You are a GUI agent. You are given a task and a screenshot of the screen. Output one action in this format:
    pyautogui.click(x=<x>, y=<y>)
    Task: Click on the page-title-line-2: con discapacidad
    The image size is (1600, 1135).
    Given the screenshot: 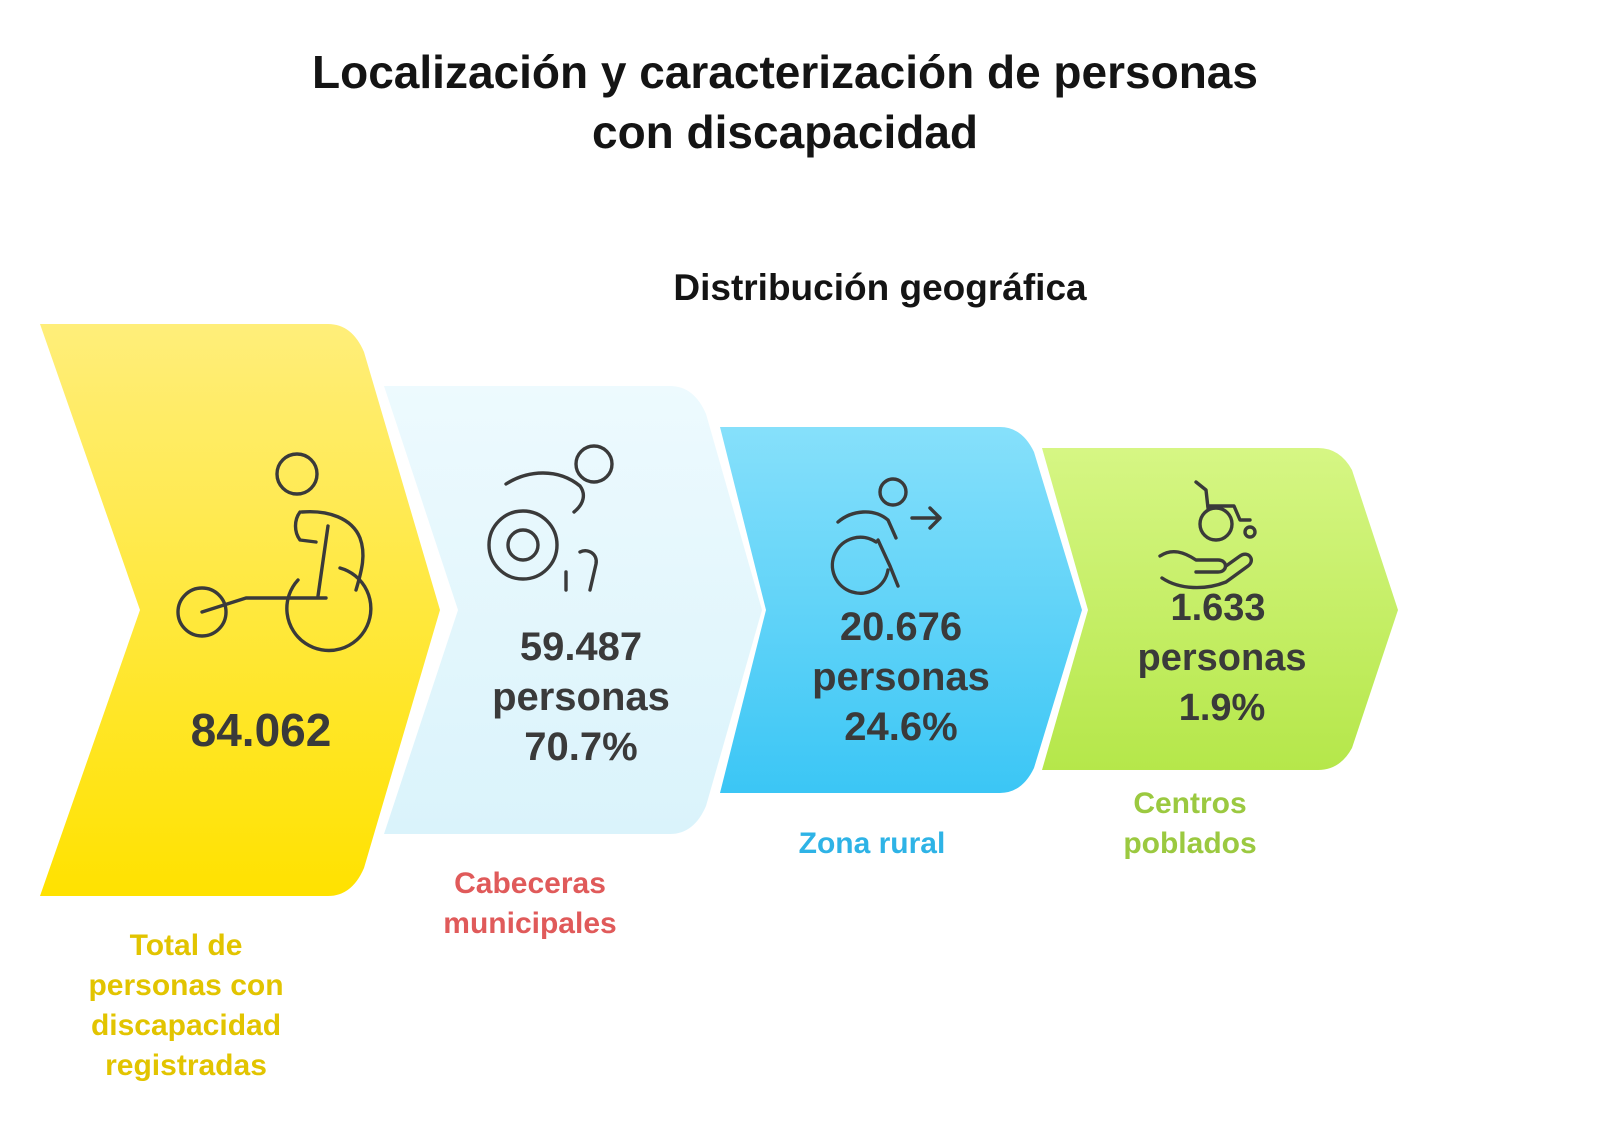 What is the action you would take?
    pyautogui.click(x=785, y=132)
    